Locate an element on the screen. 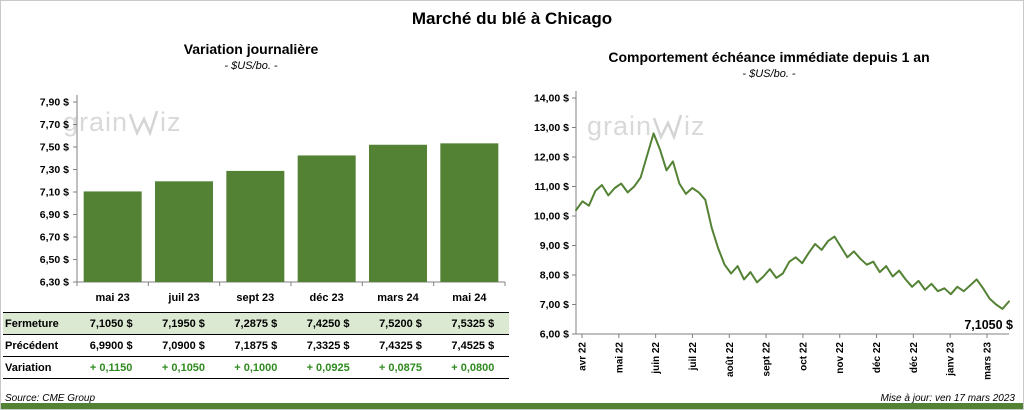  table-cell: + 0,0875 is located at coordinates (400, 367).